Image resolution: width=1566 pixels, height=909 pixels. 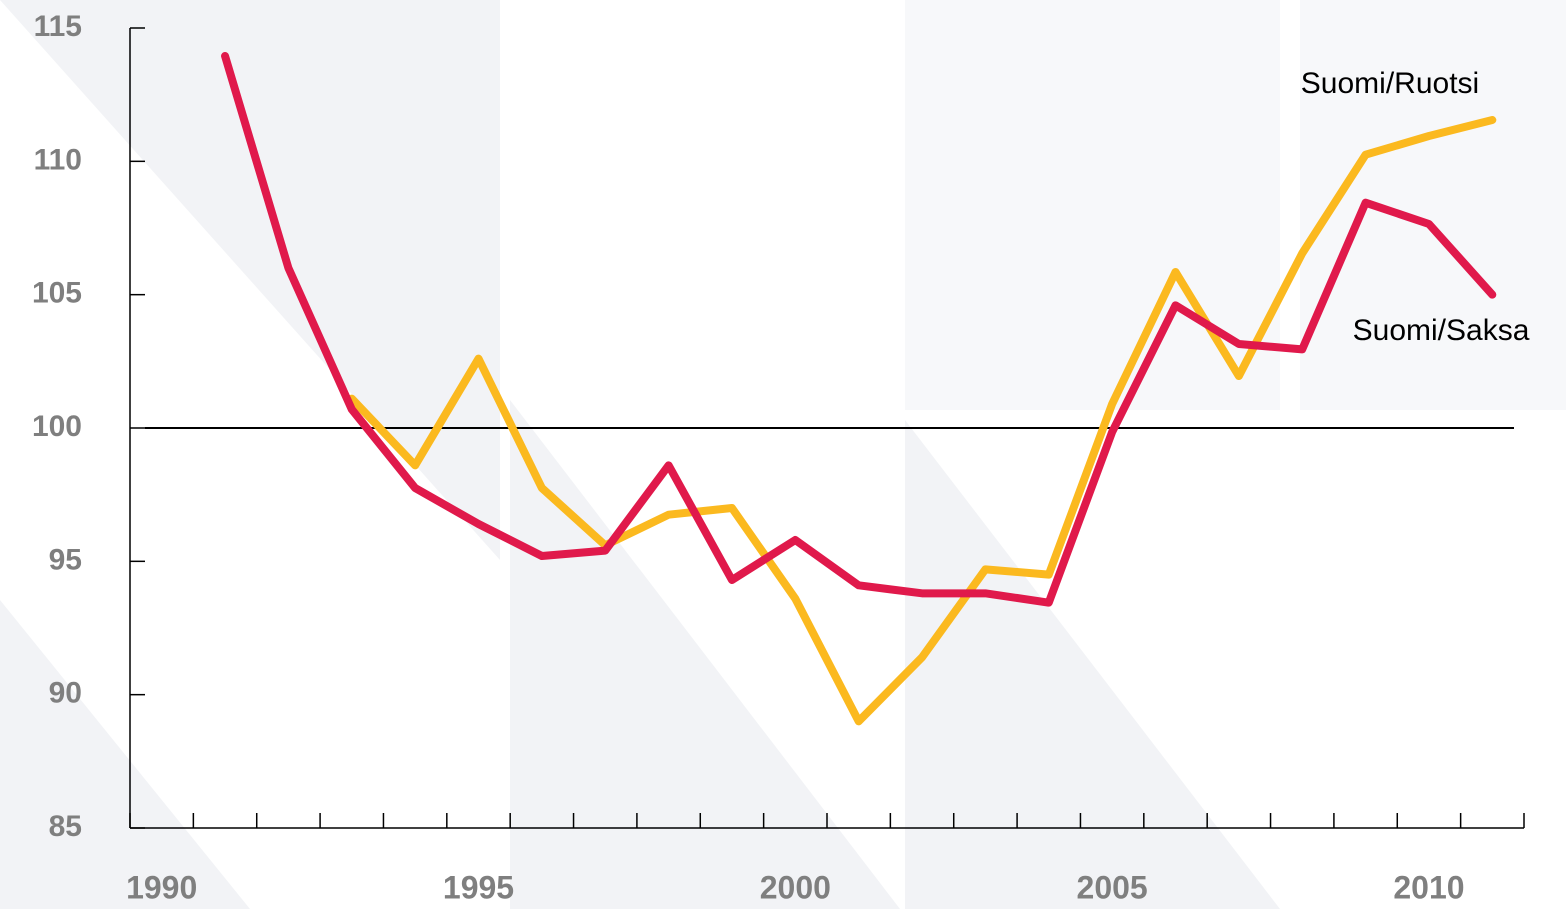 What do you see at coordinates (1441, 330) in the screenshot?
I see `series-label: Suomi/Saksa` at bounding box center [1441, 330].